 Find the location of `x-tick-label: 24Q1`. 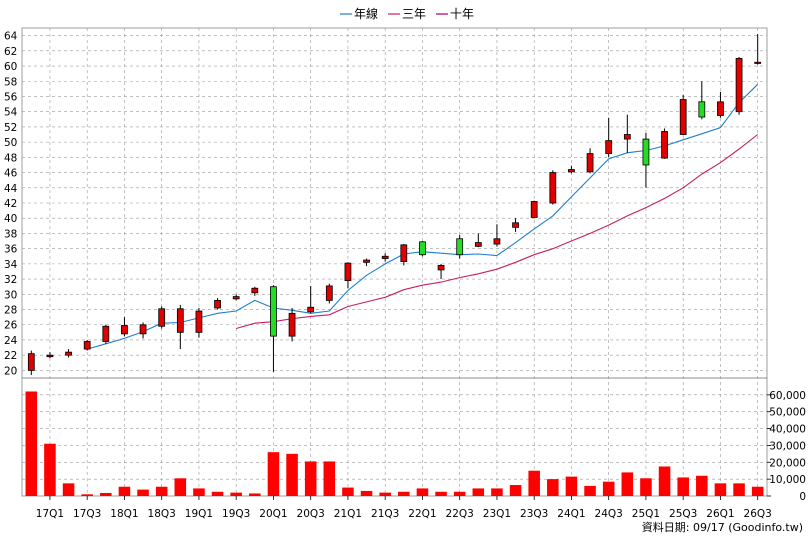

x-tick-label: 24Q1 is located at coordinates (571, 514).